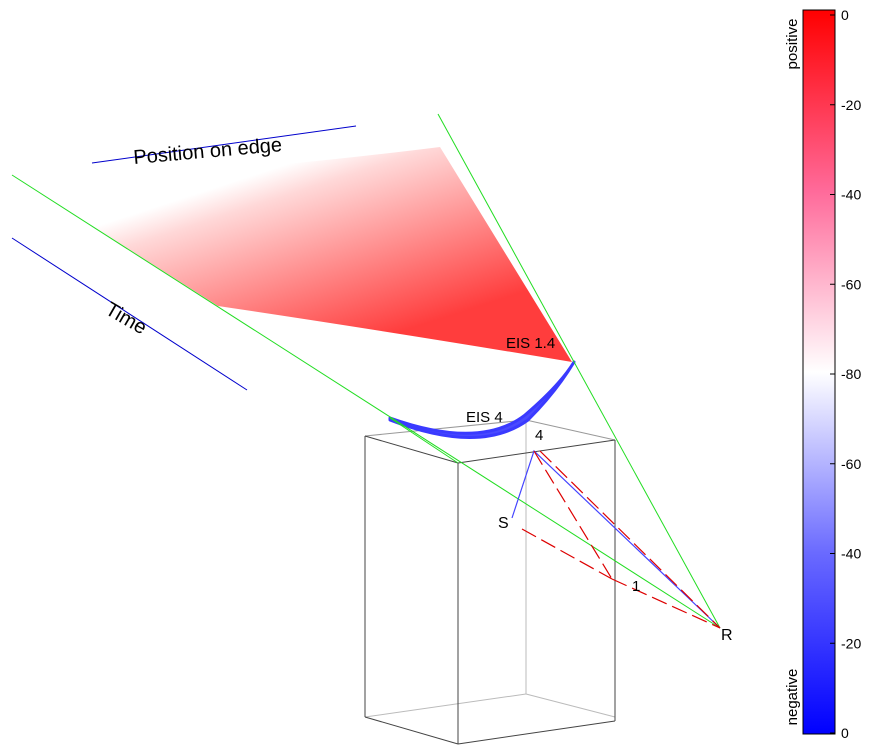  I want to click on ray-paths, so click(616, 539).